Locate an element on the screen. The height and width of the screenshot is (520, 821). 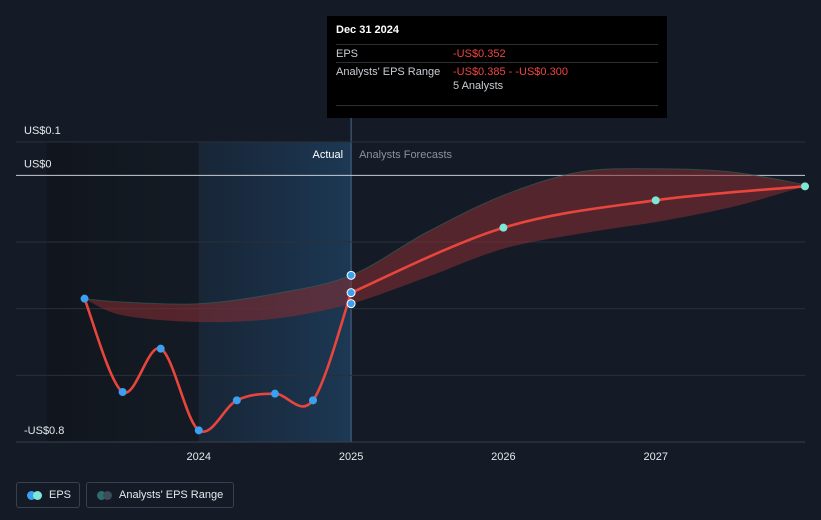
tooltip-analysts-count: 5 Analysts is located at coordinates (478, 86).